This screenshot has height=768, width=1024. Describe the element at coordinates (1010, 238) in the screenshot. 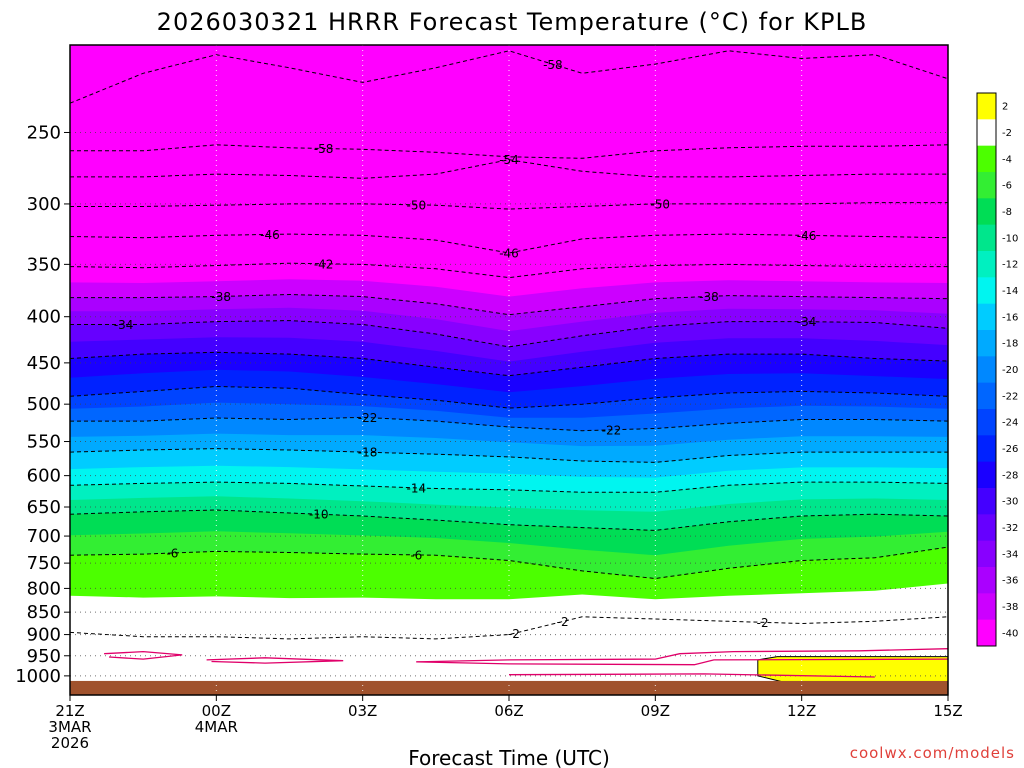

I see `colorbar-label: -10` at that location.